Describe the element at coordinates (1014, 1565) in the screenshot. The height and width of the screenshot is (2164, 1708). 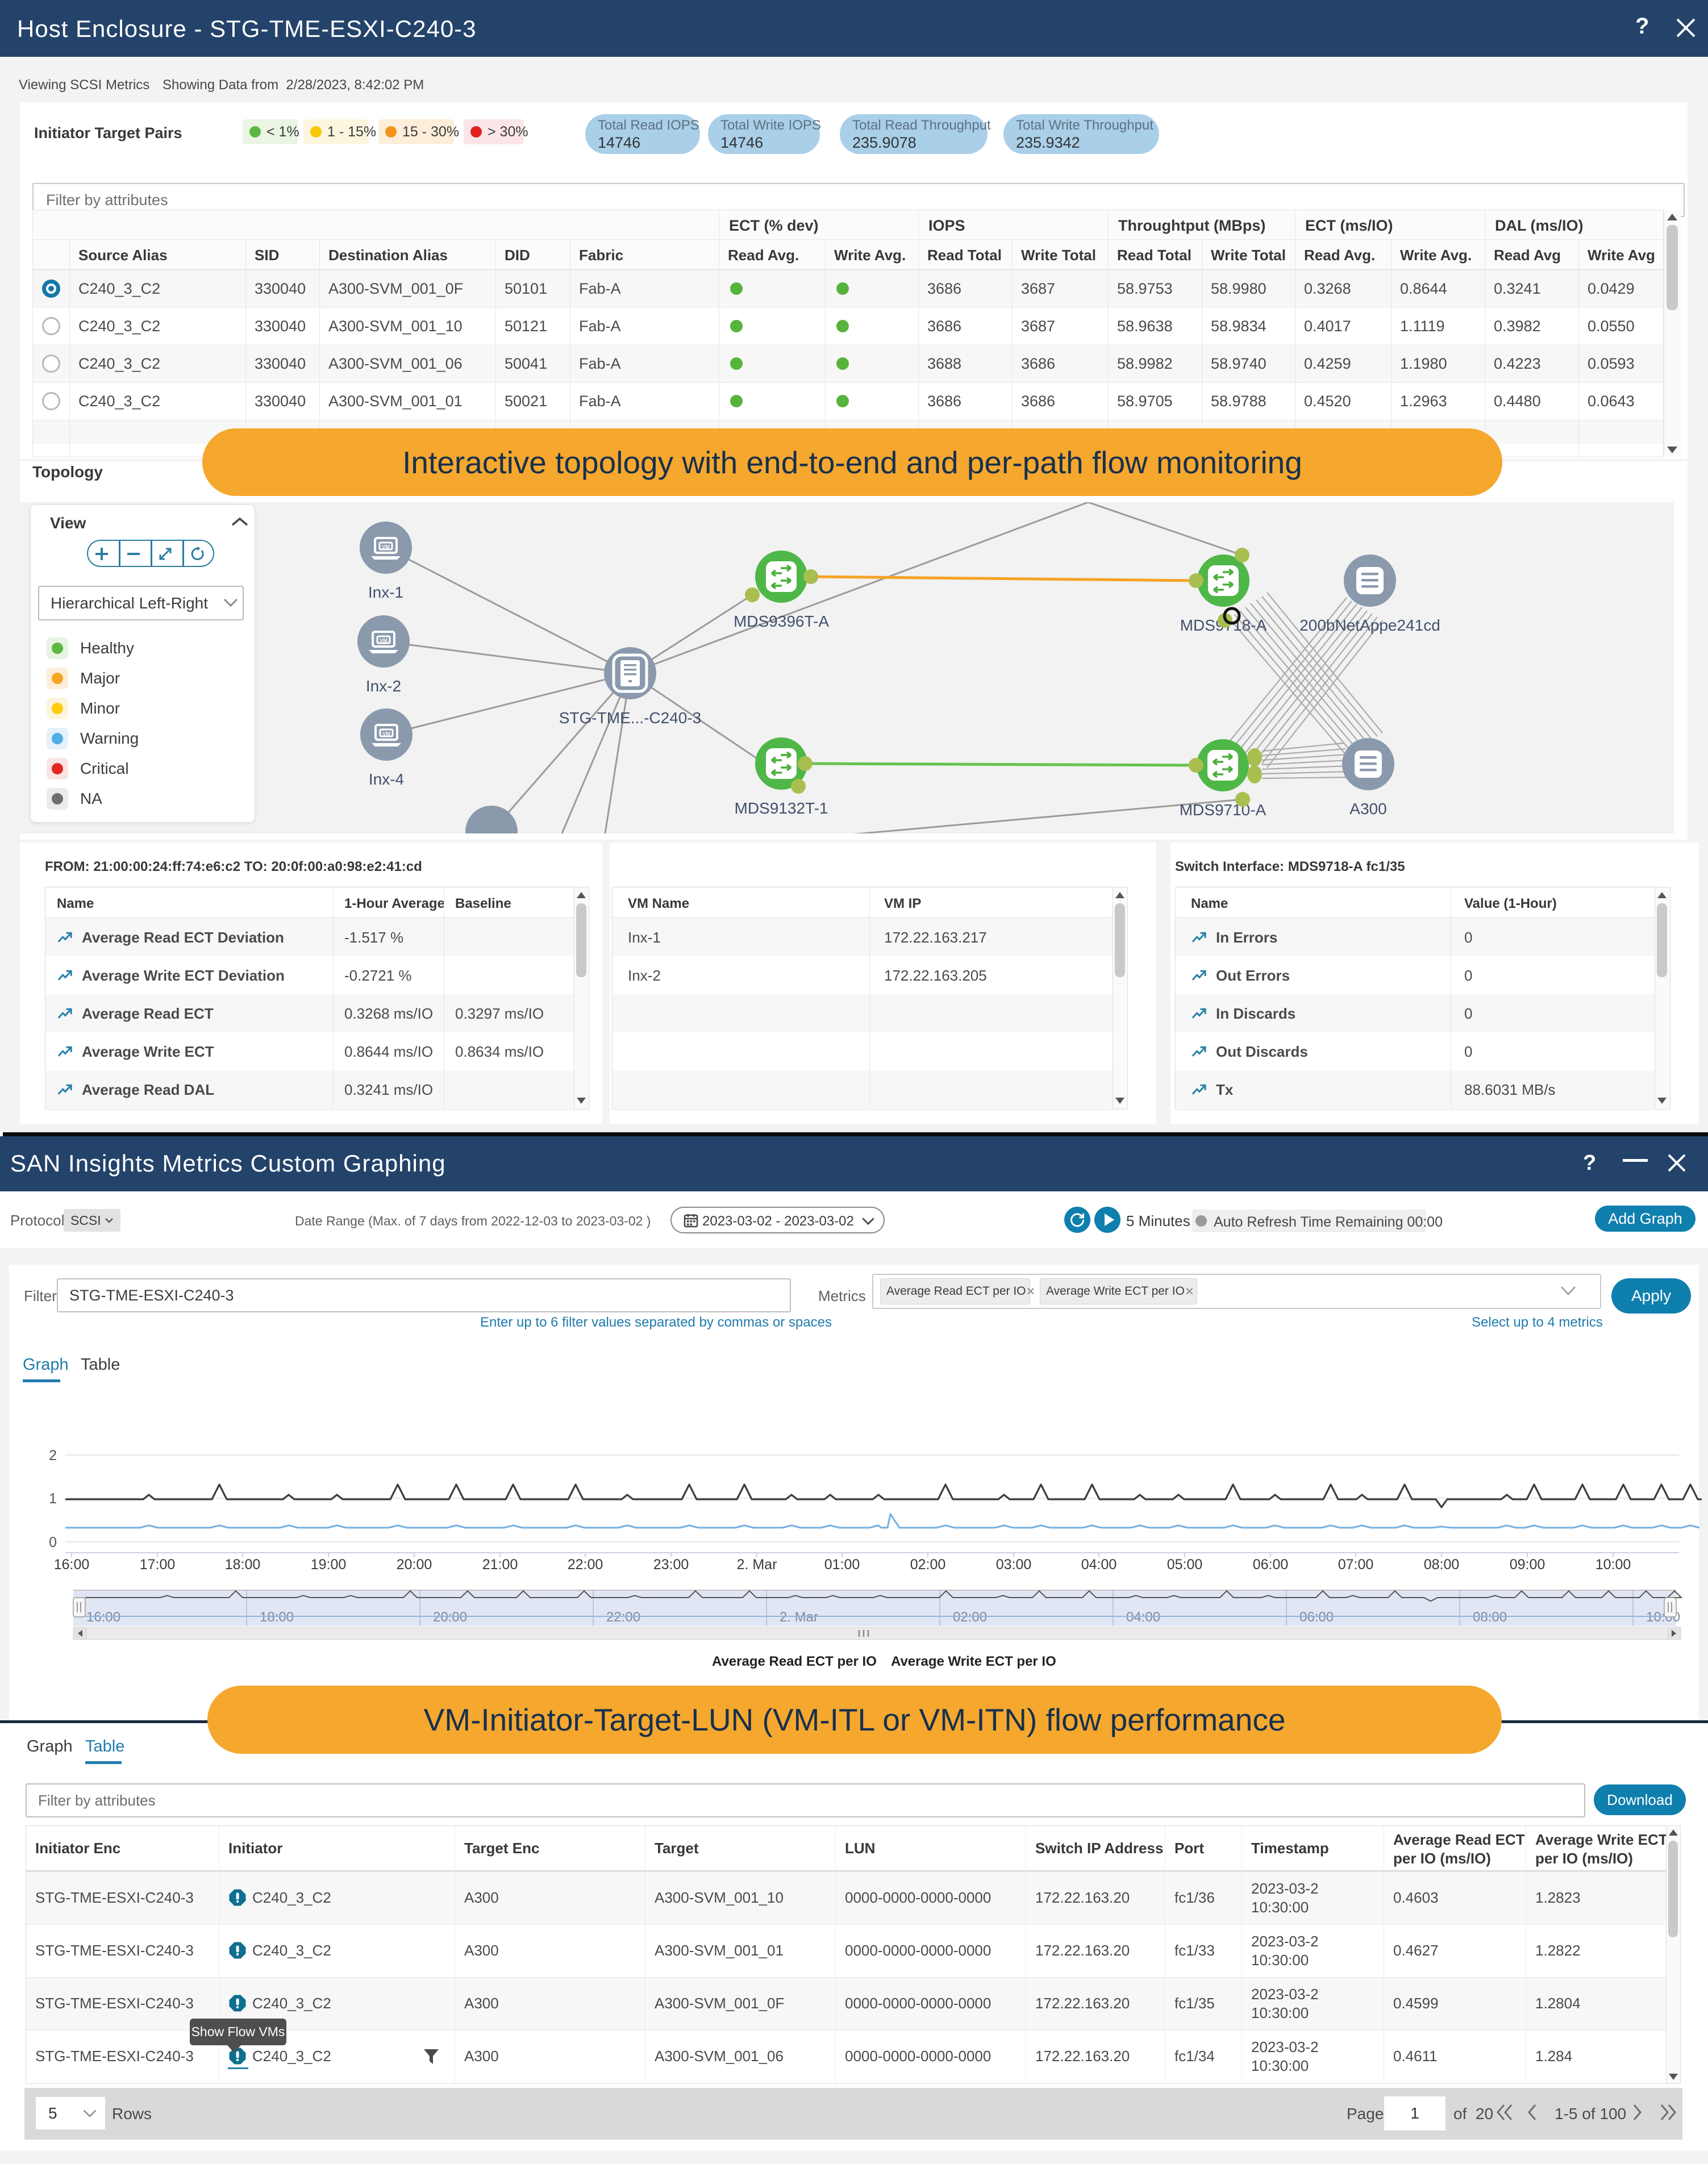
I see `svg-text: 03:00` at that location.